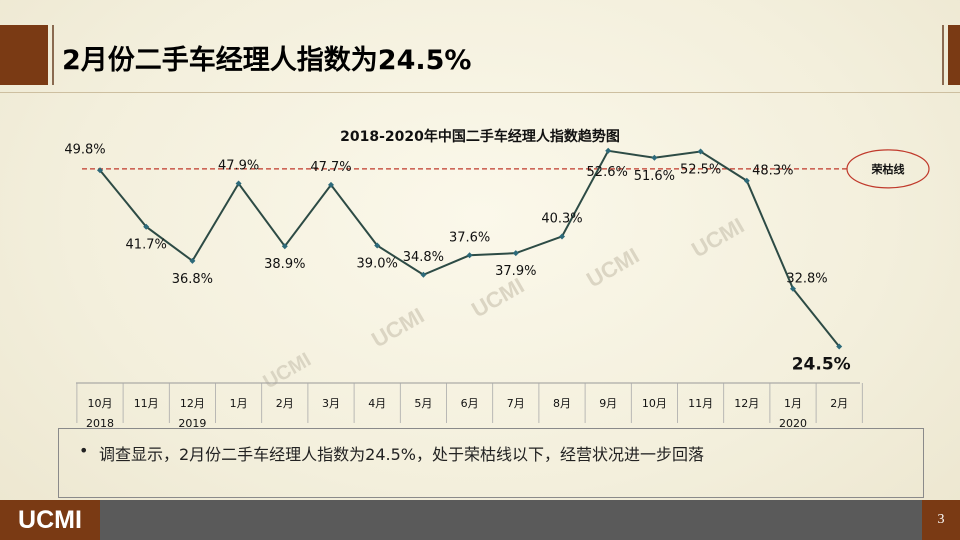 Image resolution: width=960 pixels, height=540 pixels. I want to click on threshold-label: 荣枯线, so click(888, 169).